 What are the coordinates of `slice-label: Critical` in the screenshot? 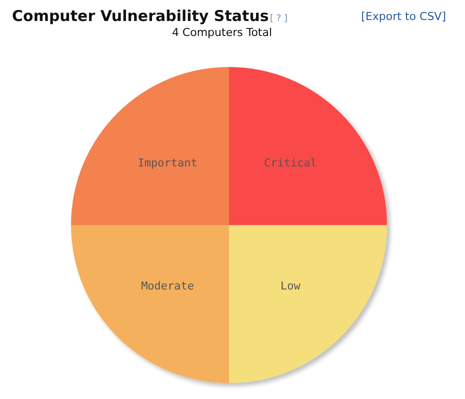 It's located at (290, 163).